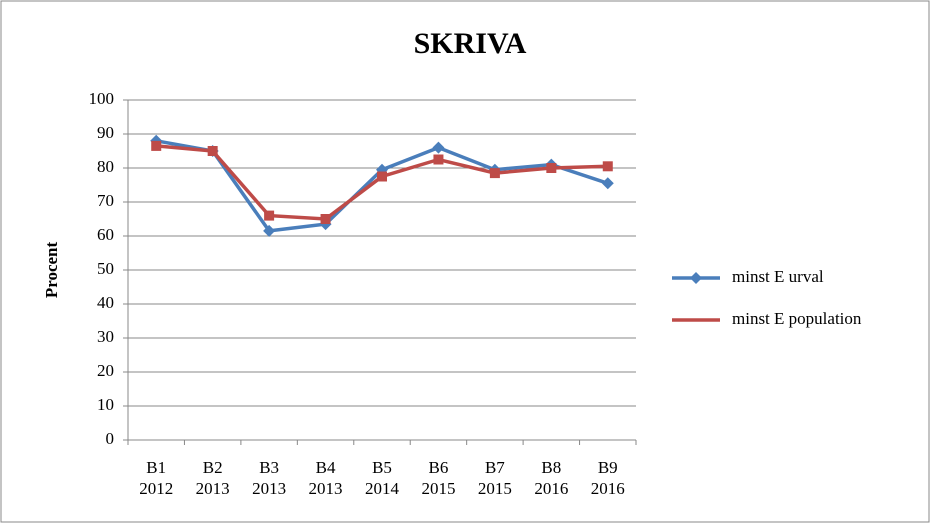 The width and height of the screenshot is (931, 524). I want to click on y-tick-label: 10, so click(105, 404).